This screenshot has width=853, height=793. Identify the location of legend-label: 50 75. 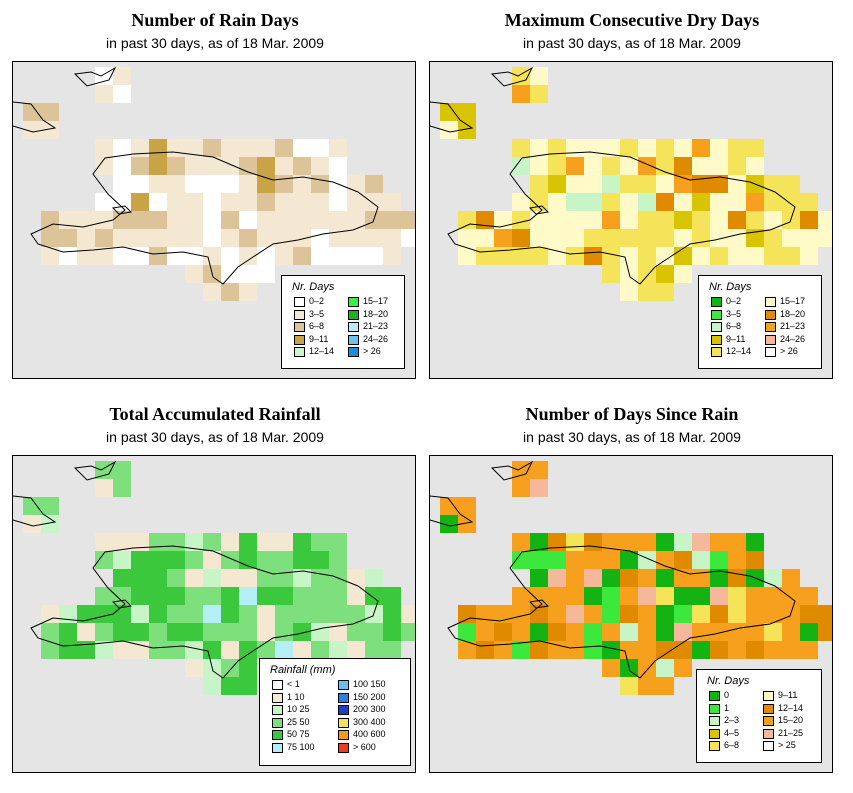
(298, 734).